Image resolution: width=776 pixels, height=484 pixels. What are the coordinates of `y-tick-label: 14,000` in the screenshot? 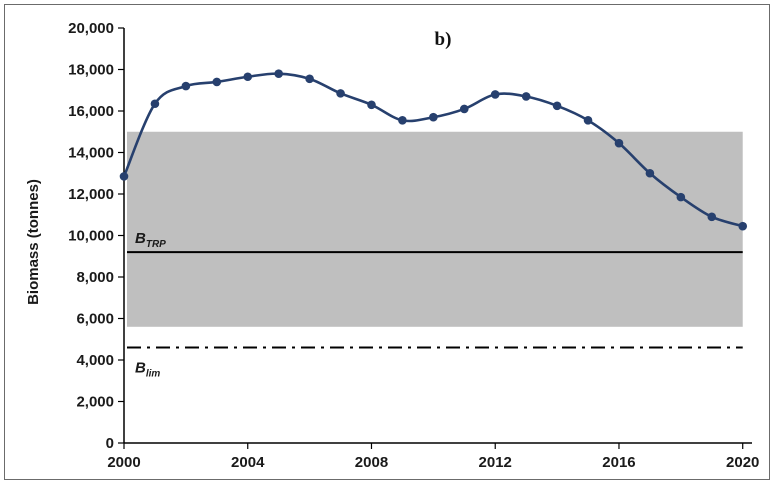 It's located at (91, 153).